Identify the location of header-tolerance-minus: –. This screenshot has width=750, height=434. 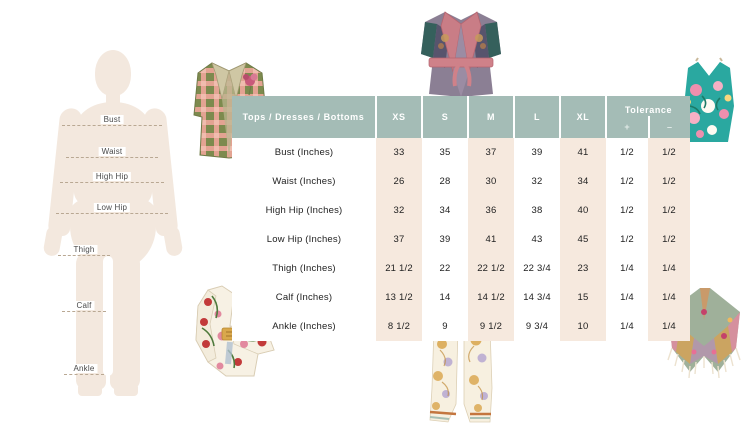
(669, 127).